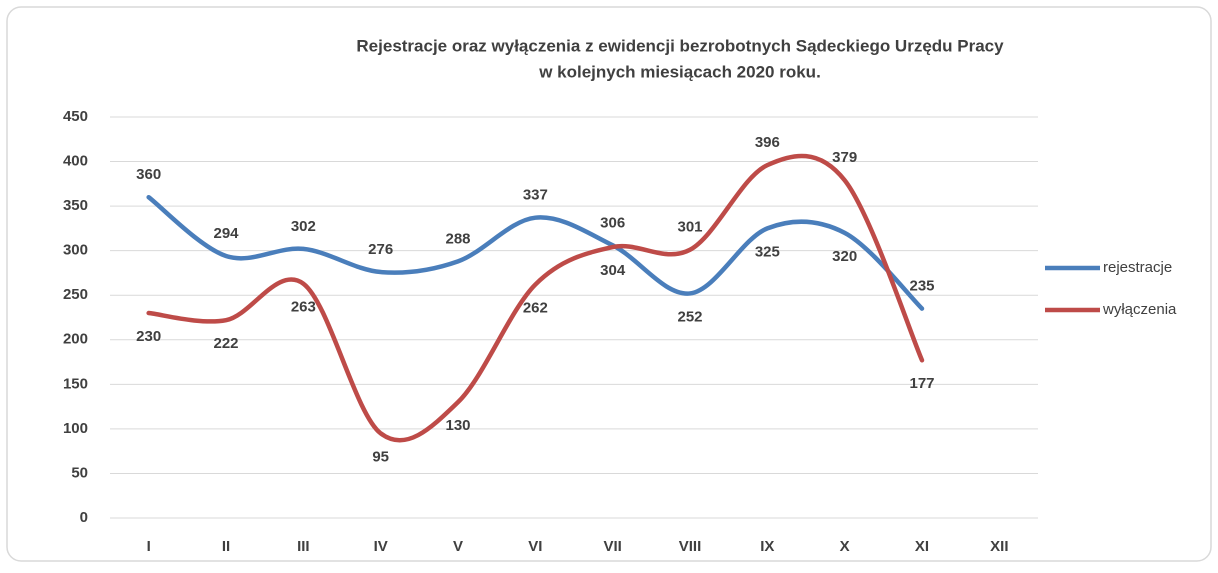  Describe the element at coordinates (380, 456) in the screenshot. I see `data-label: 95` at that location.